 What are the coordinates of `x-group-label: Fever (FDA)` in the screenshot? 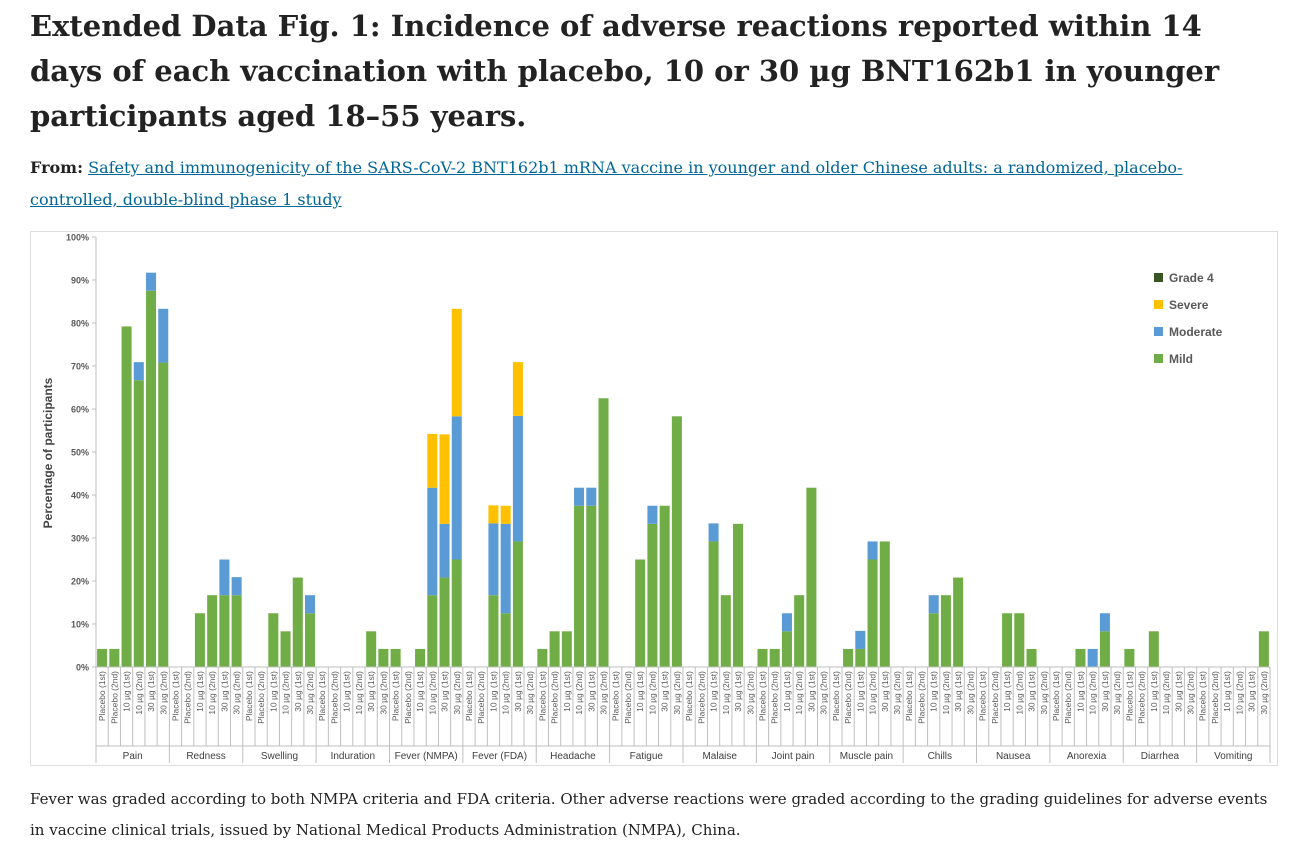 It's located at (499, 756).